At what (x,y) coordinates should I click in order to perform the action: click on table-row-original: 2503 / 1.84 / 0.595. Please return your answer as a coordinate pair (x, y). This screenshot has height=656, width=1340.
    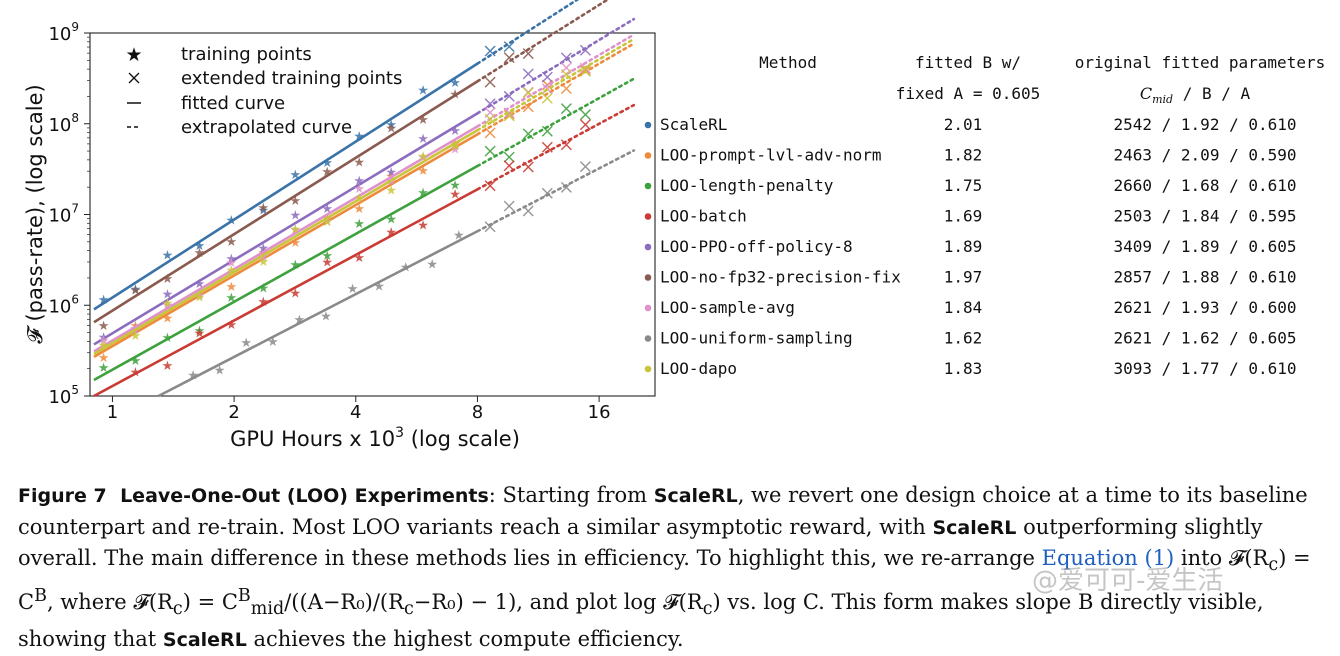
    Looking at the image, I should click on (1204, 216).